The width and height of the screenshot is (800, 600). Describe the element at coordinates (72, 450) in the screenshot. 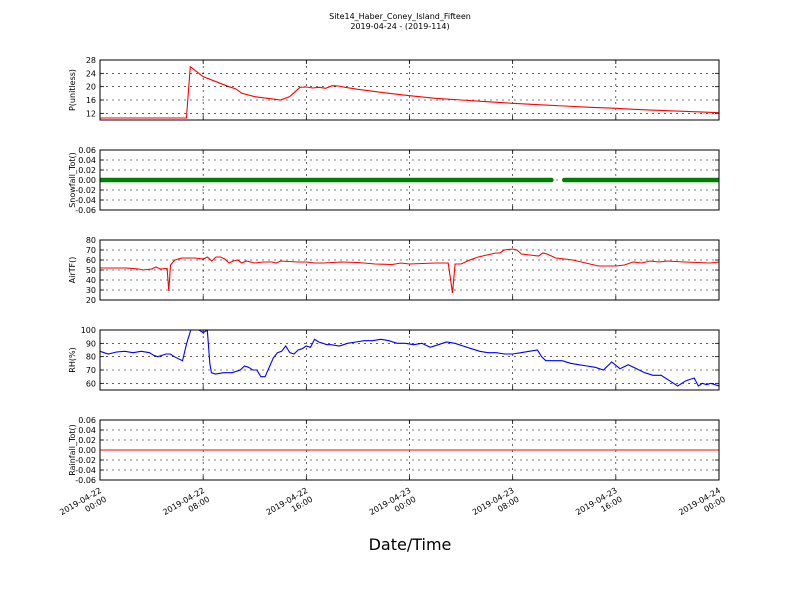

I see `y-axis-label: Rainfall_Tot()` at that location.